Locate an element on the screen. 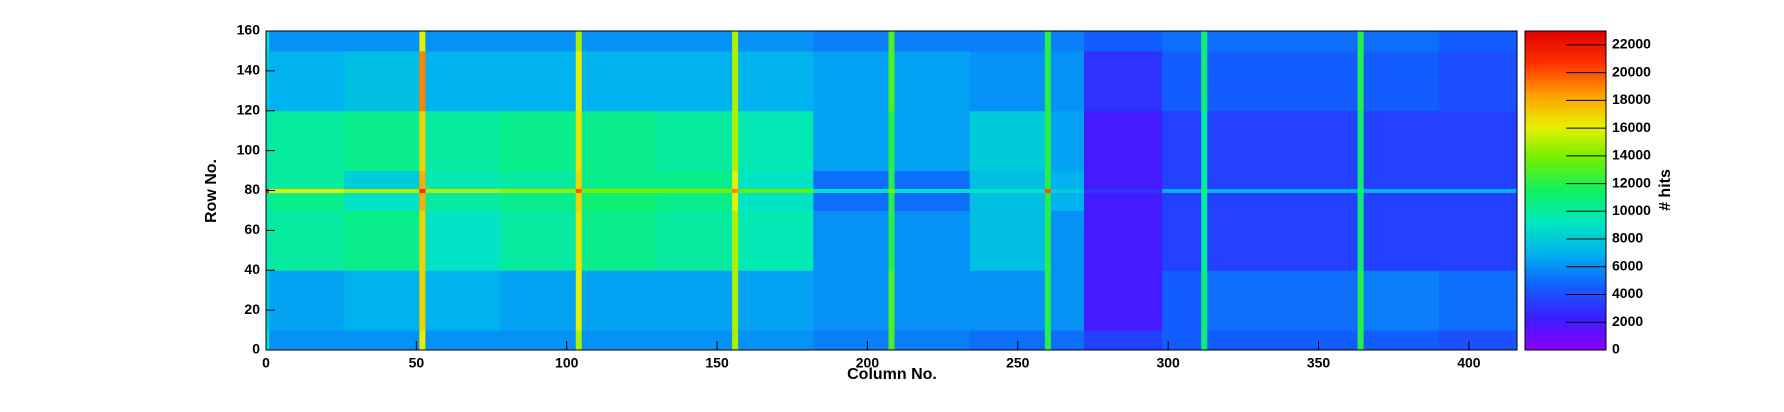 This screenshot has height=412, width=1784. x-tick-label: 200 is located at coordinates (868, 363).